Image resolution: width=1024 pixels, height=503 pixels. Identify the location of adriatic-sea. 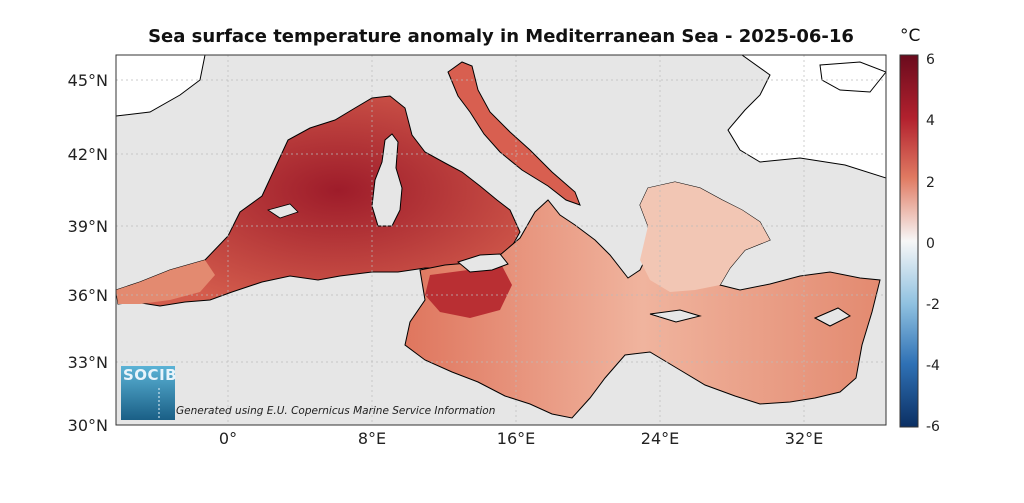
(514, 133).